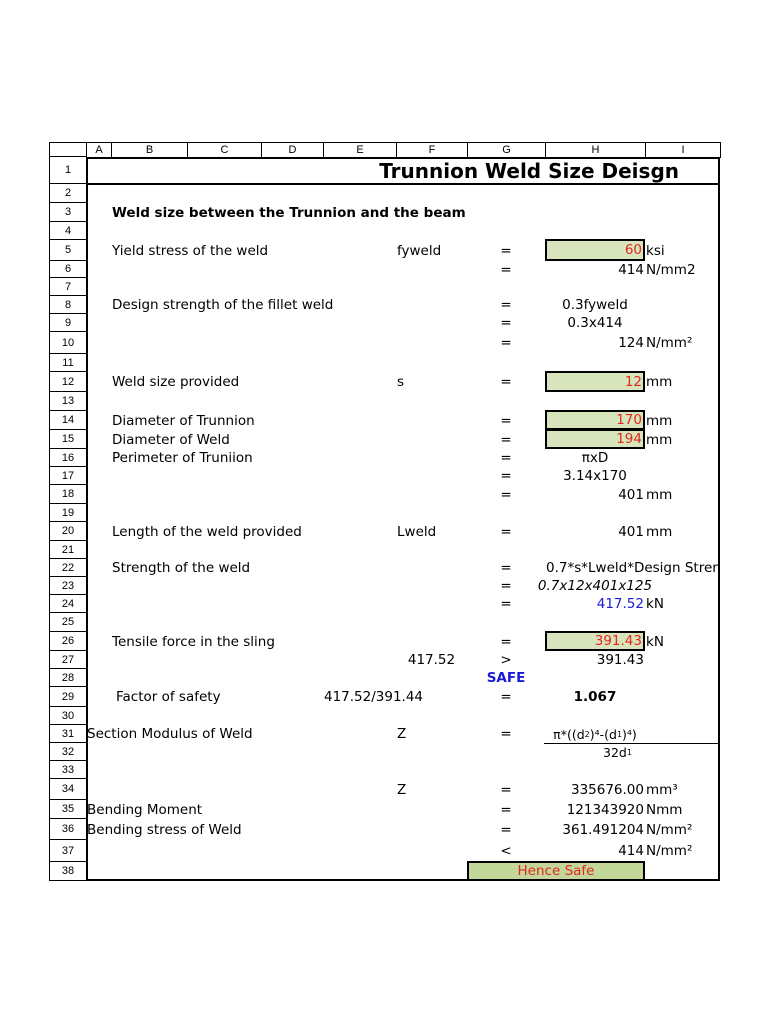 The width and height of the screenshot is (768, 1024). Describe the element at coordinates (68, 622) in the screenshot. I see `row-header-25: 25` at that location.